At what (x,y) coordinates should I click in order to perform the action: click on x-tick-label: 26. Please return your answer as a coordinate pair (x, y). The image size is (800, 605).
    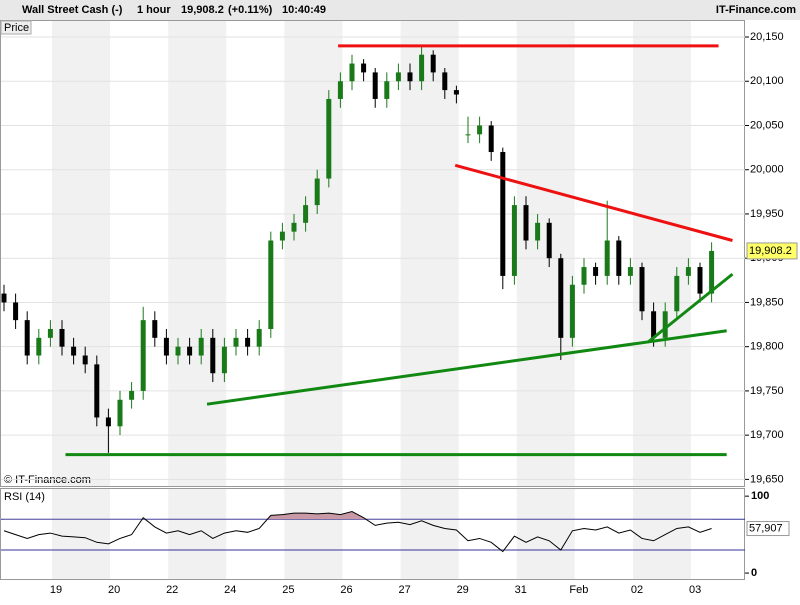
    Looking at the image, I should click on (346, 590).